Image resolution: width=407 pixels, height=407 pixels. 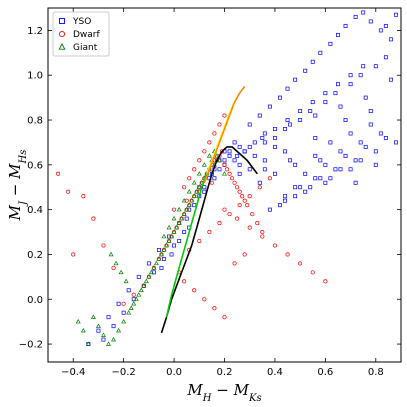 I want to click on x-tick-label: 0.2, so click(x=225, y=372).